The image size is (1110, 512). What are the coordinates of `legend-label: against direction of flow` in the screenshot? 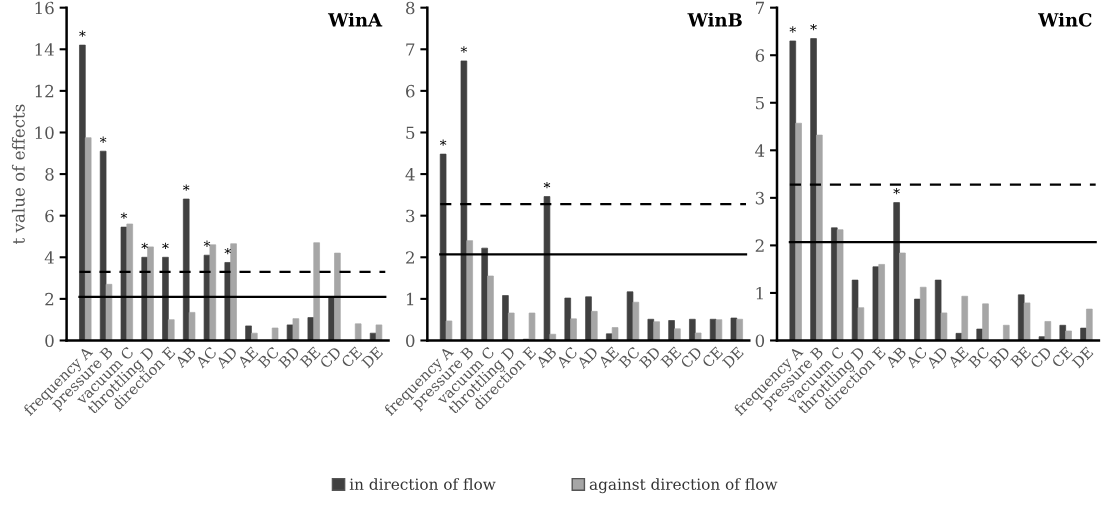 It's located at (683, 486).